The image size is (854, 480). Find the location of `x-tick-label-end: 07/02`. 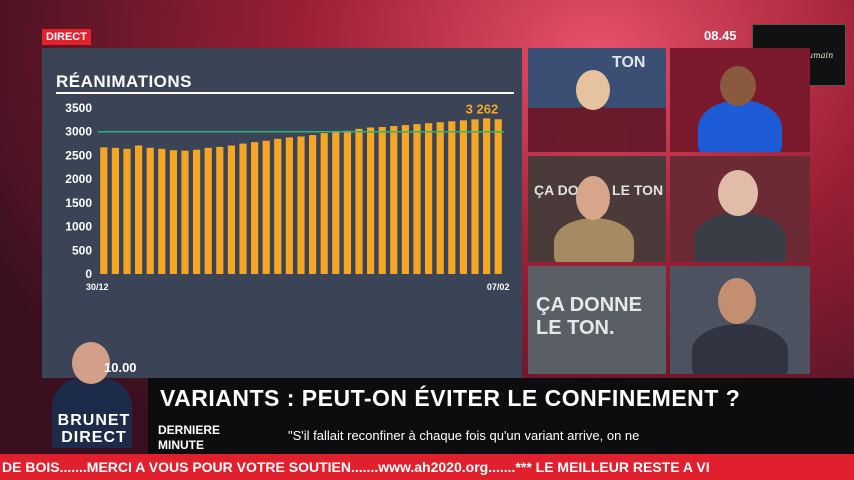

x-tick-label-end: 07/02 is located at coordinates (498, 287).